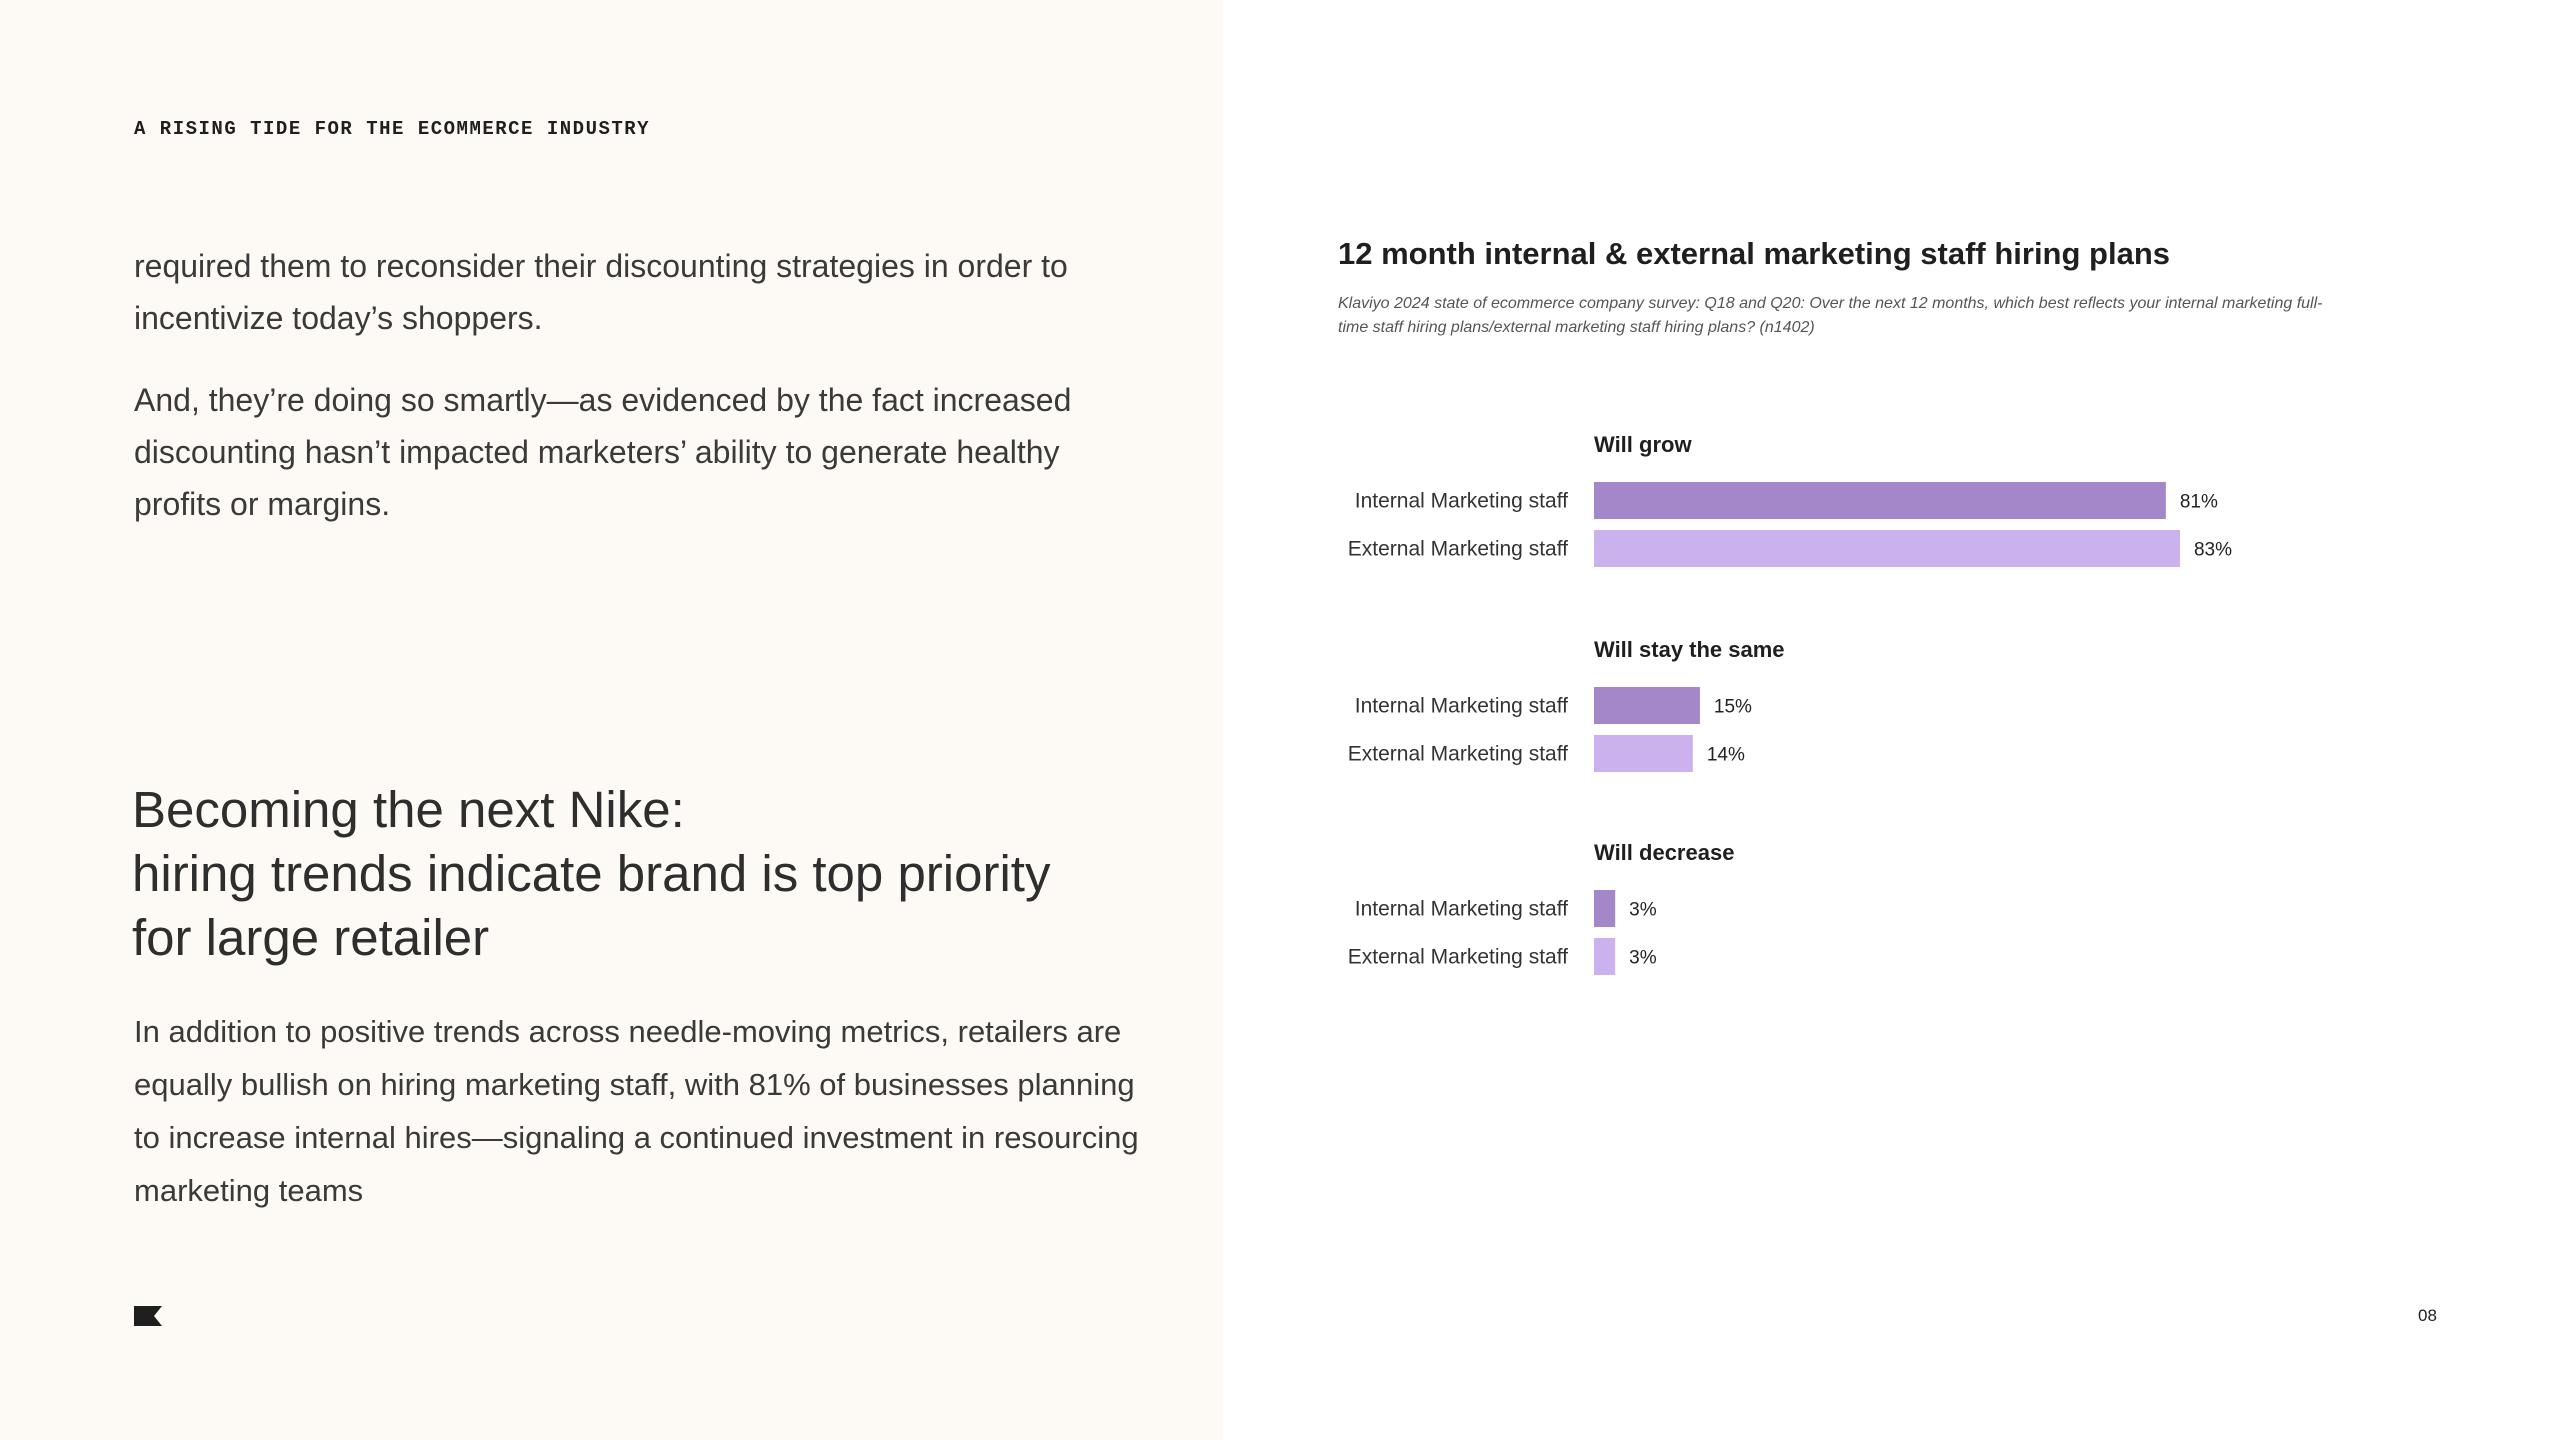  What do you see at coordinates (148, 1316) in the screenshot?
I see `flag-logo-icon` at bounding box center [148, 1316].